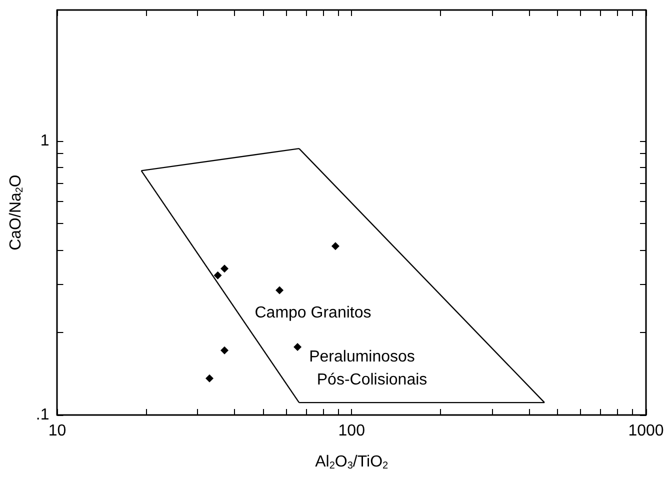 Image resolution: width=672 pixels, height=479 pixels. What do you see at coordinates (45, 141) in the screenshot?
I see `y-tick-label: 1` at bounding box center [45, 141].